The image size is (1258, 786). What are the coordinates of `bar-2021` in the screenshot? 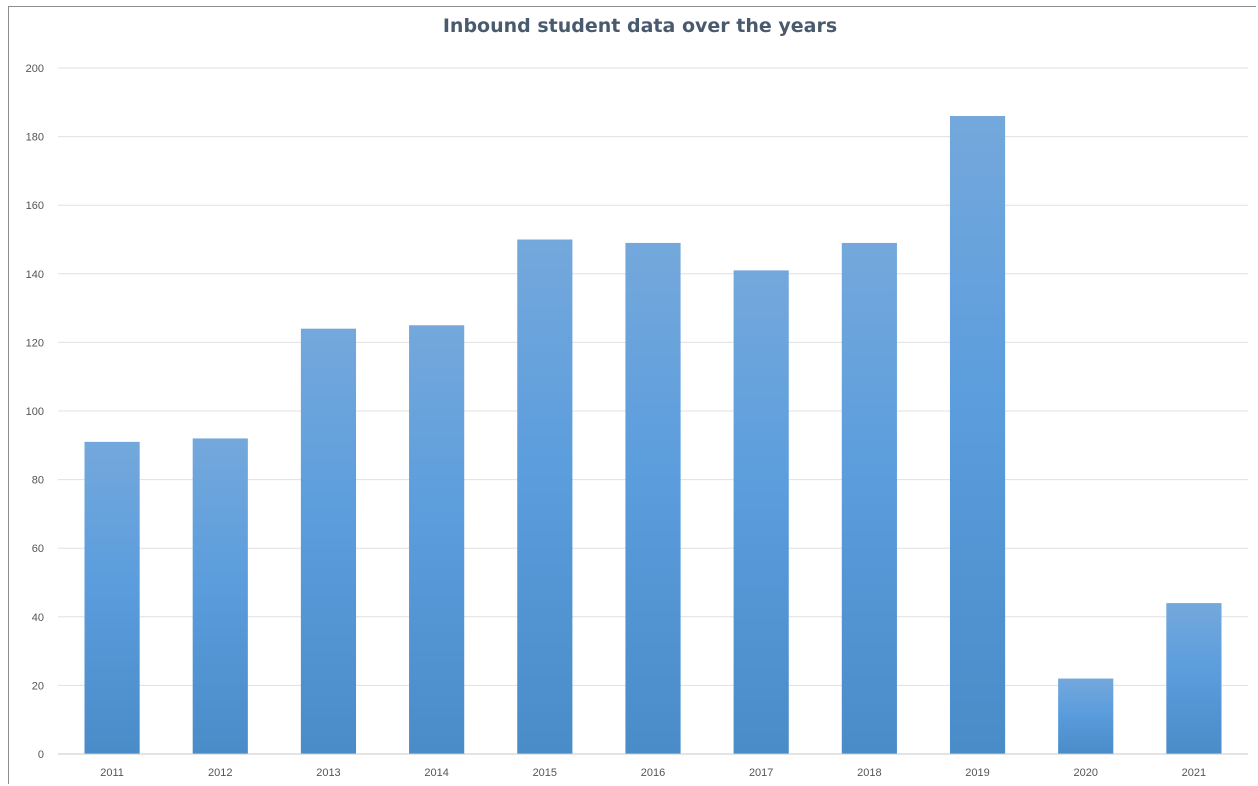 It's located at (1194, 678).